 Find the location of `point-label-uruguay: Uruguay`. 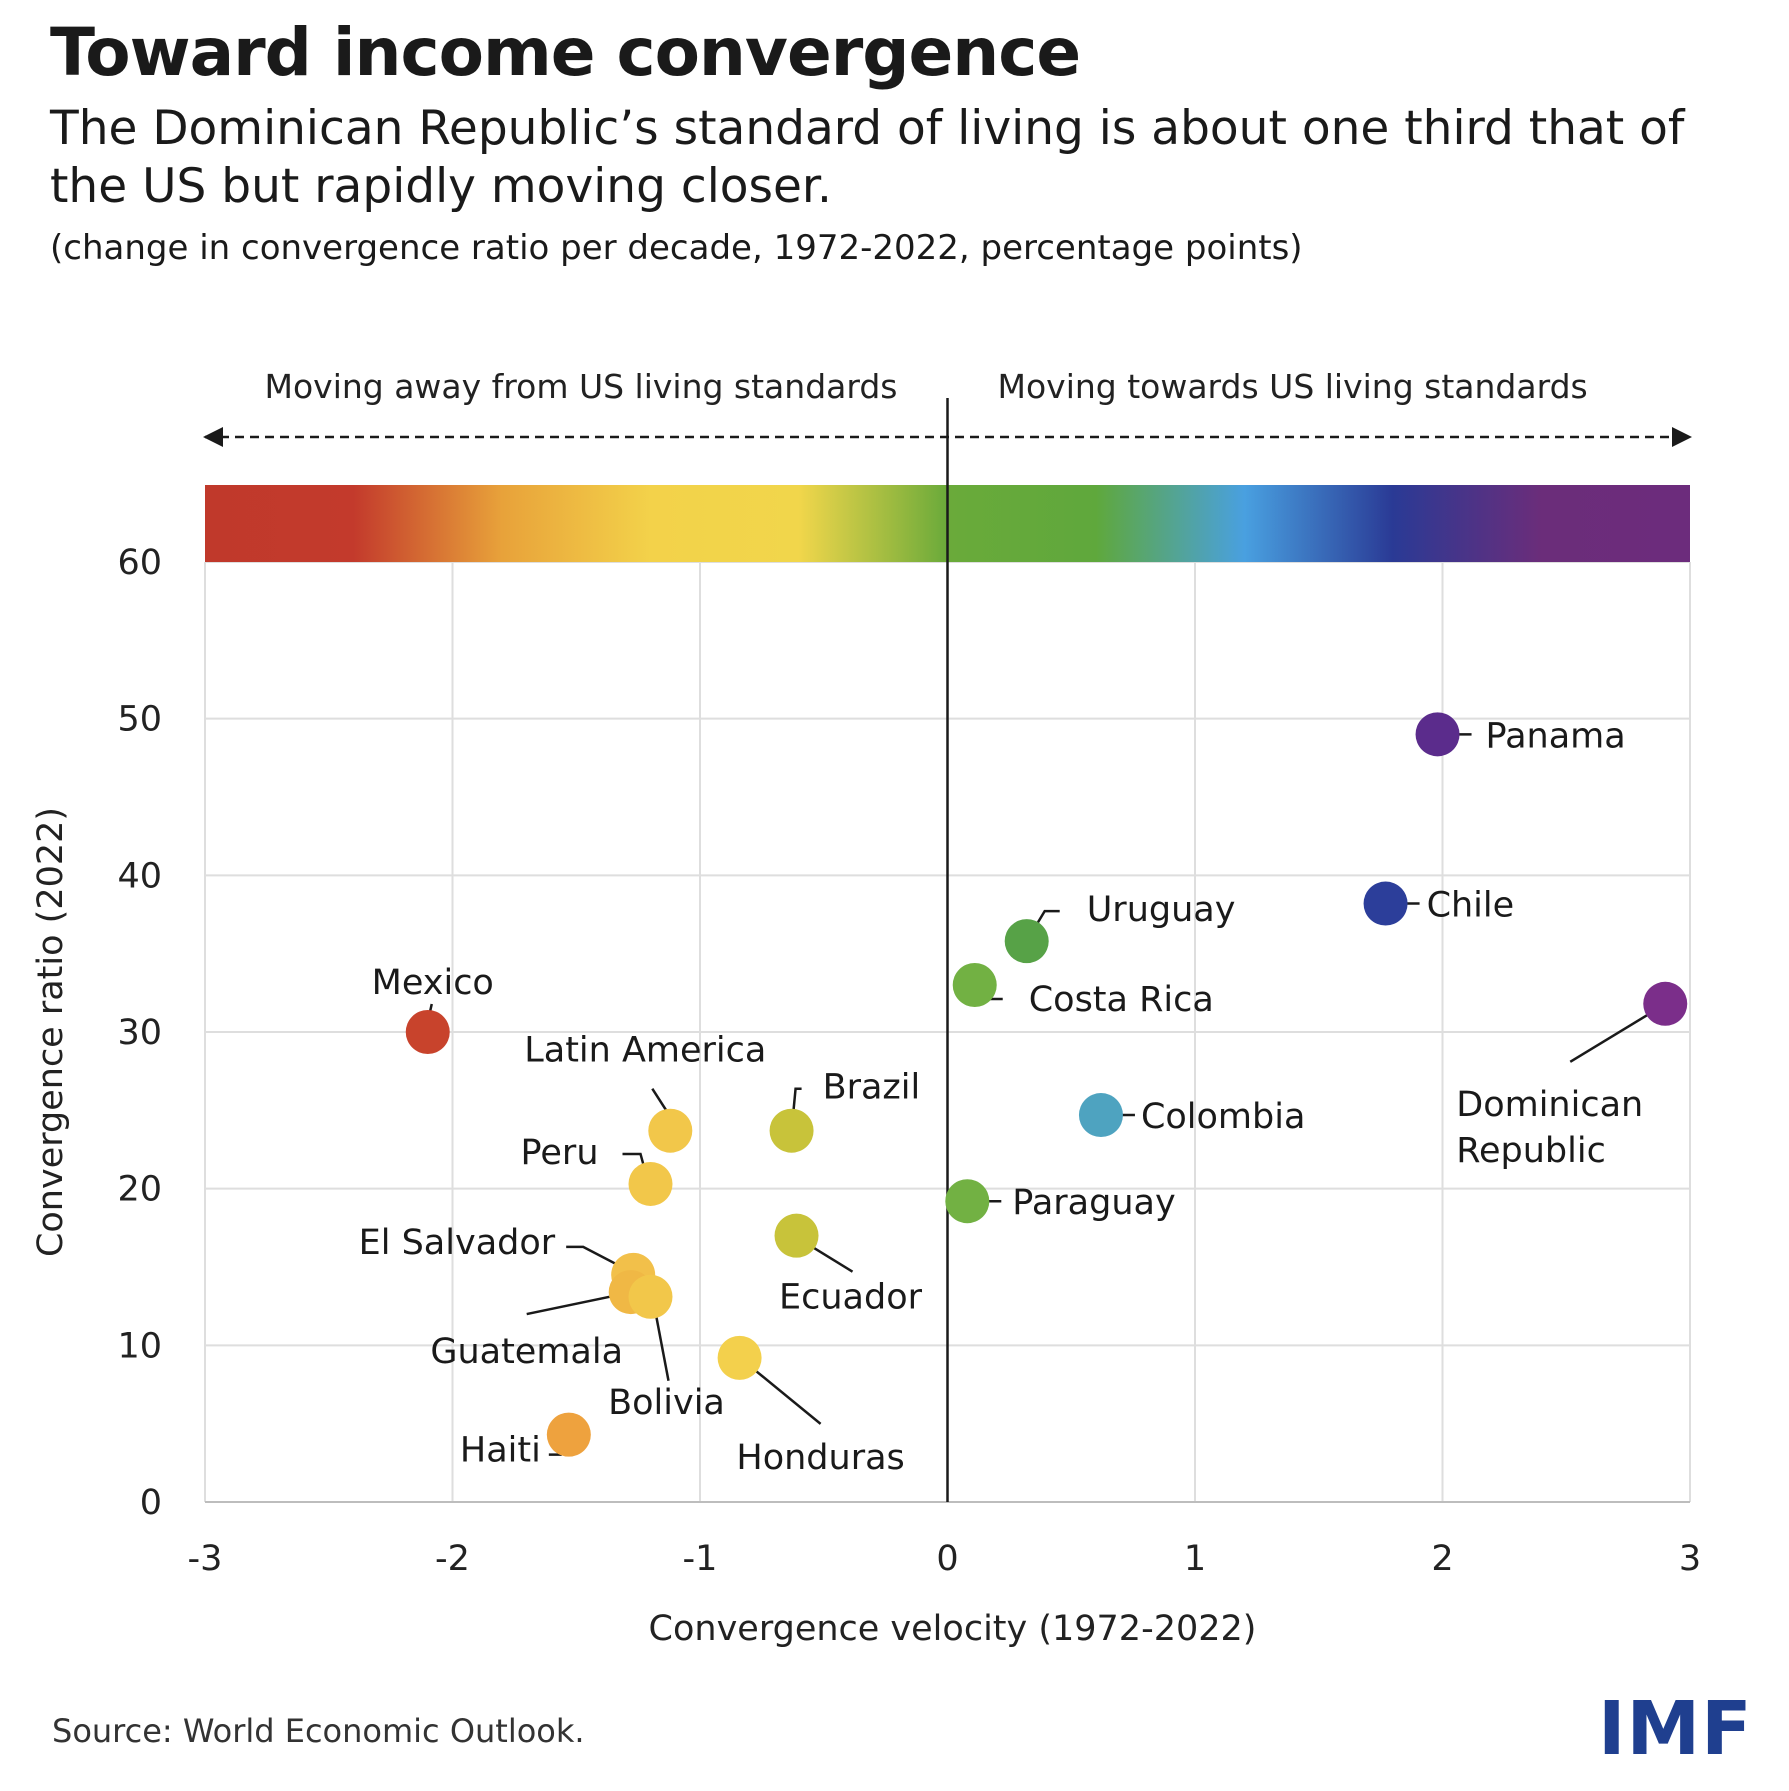

point-label-uruguay: Uruguay is located at coordinates (1161, 910).